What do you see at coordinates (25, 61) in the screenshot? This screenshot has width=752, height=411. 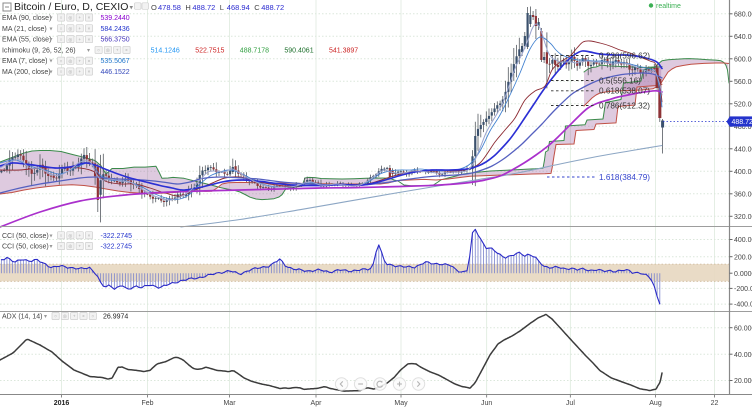 I see `svg-text: EMA (7, close)` at bounding box center [25, 61].